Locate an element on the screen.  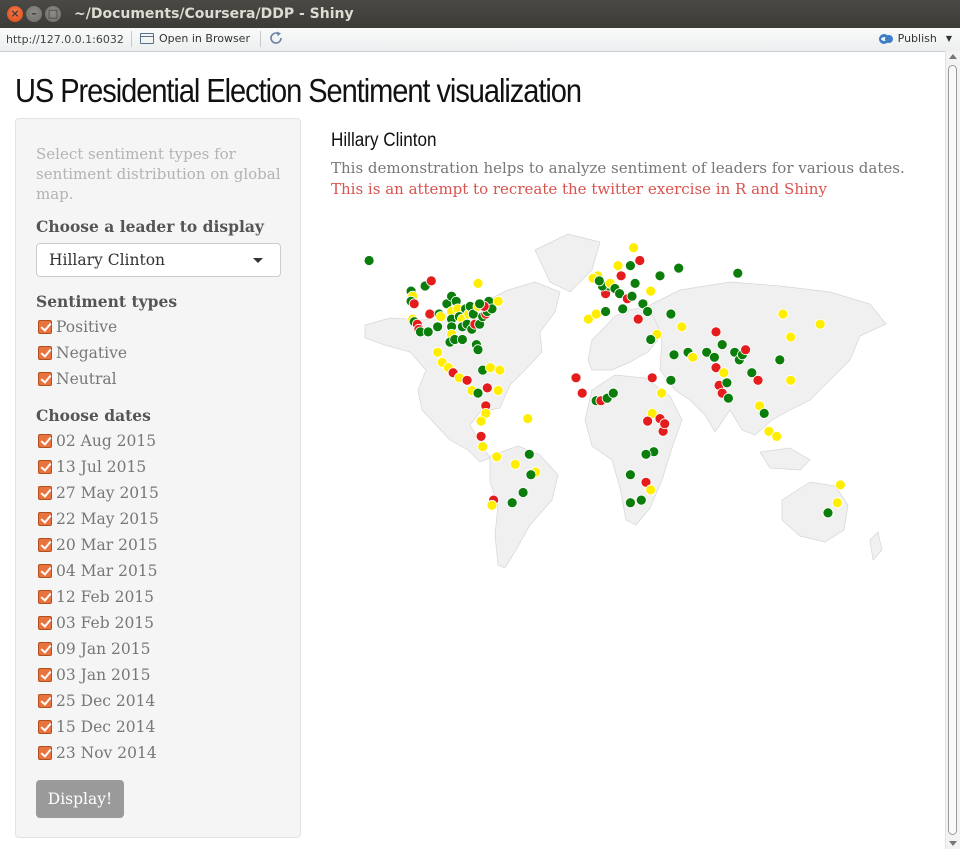
date-checkbox-row: 20 Mar 2015 is located at coordinates (98, 545).